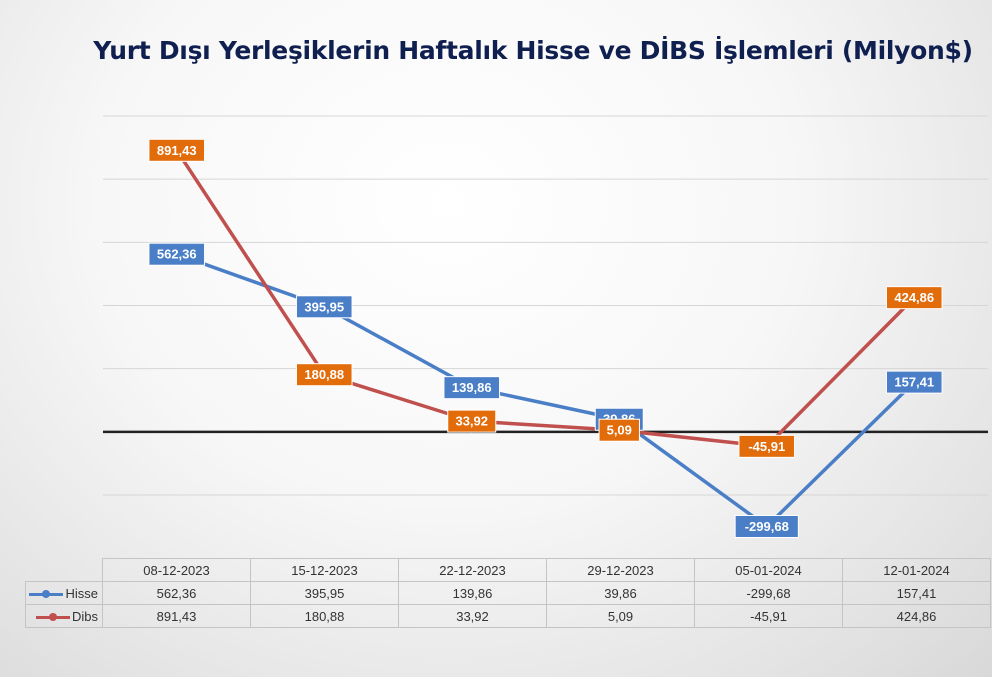 This screenshot has width=992, height=677. Describe the element at coordinates (81, 593) in the screenshot. I see `legend-label: Hisse` at that location.